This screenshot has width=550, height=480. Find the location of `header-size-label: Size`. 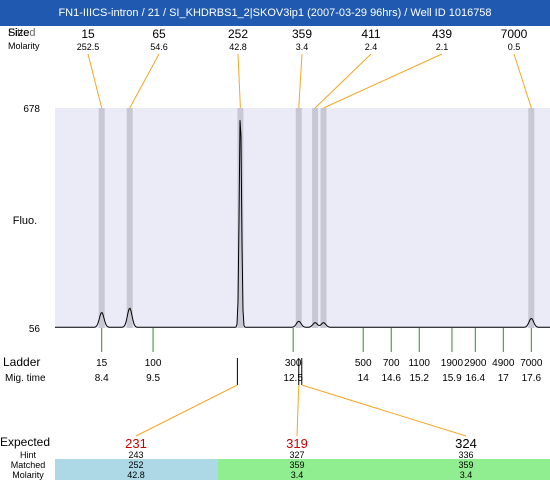

header-size-label: Size is located at coordinates (18, 33).